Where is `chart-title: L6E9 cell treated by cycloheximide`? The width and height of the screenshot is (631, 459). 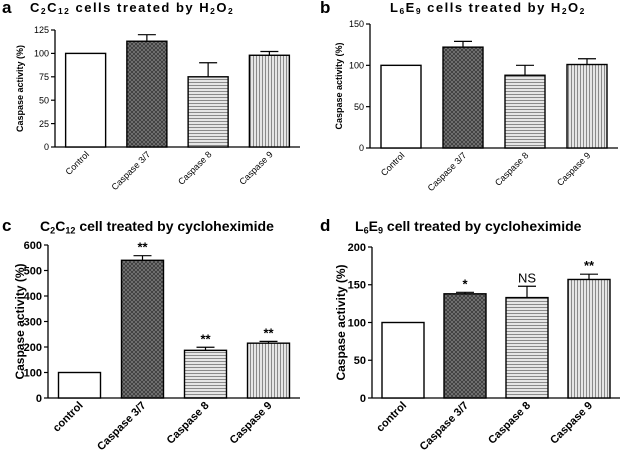
chart-title: L6E9 cell treated by cycloheximide is located at coordinates (468, 226).